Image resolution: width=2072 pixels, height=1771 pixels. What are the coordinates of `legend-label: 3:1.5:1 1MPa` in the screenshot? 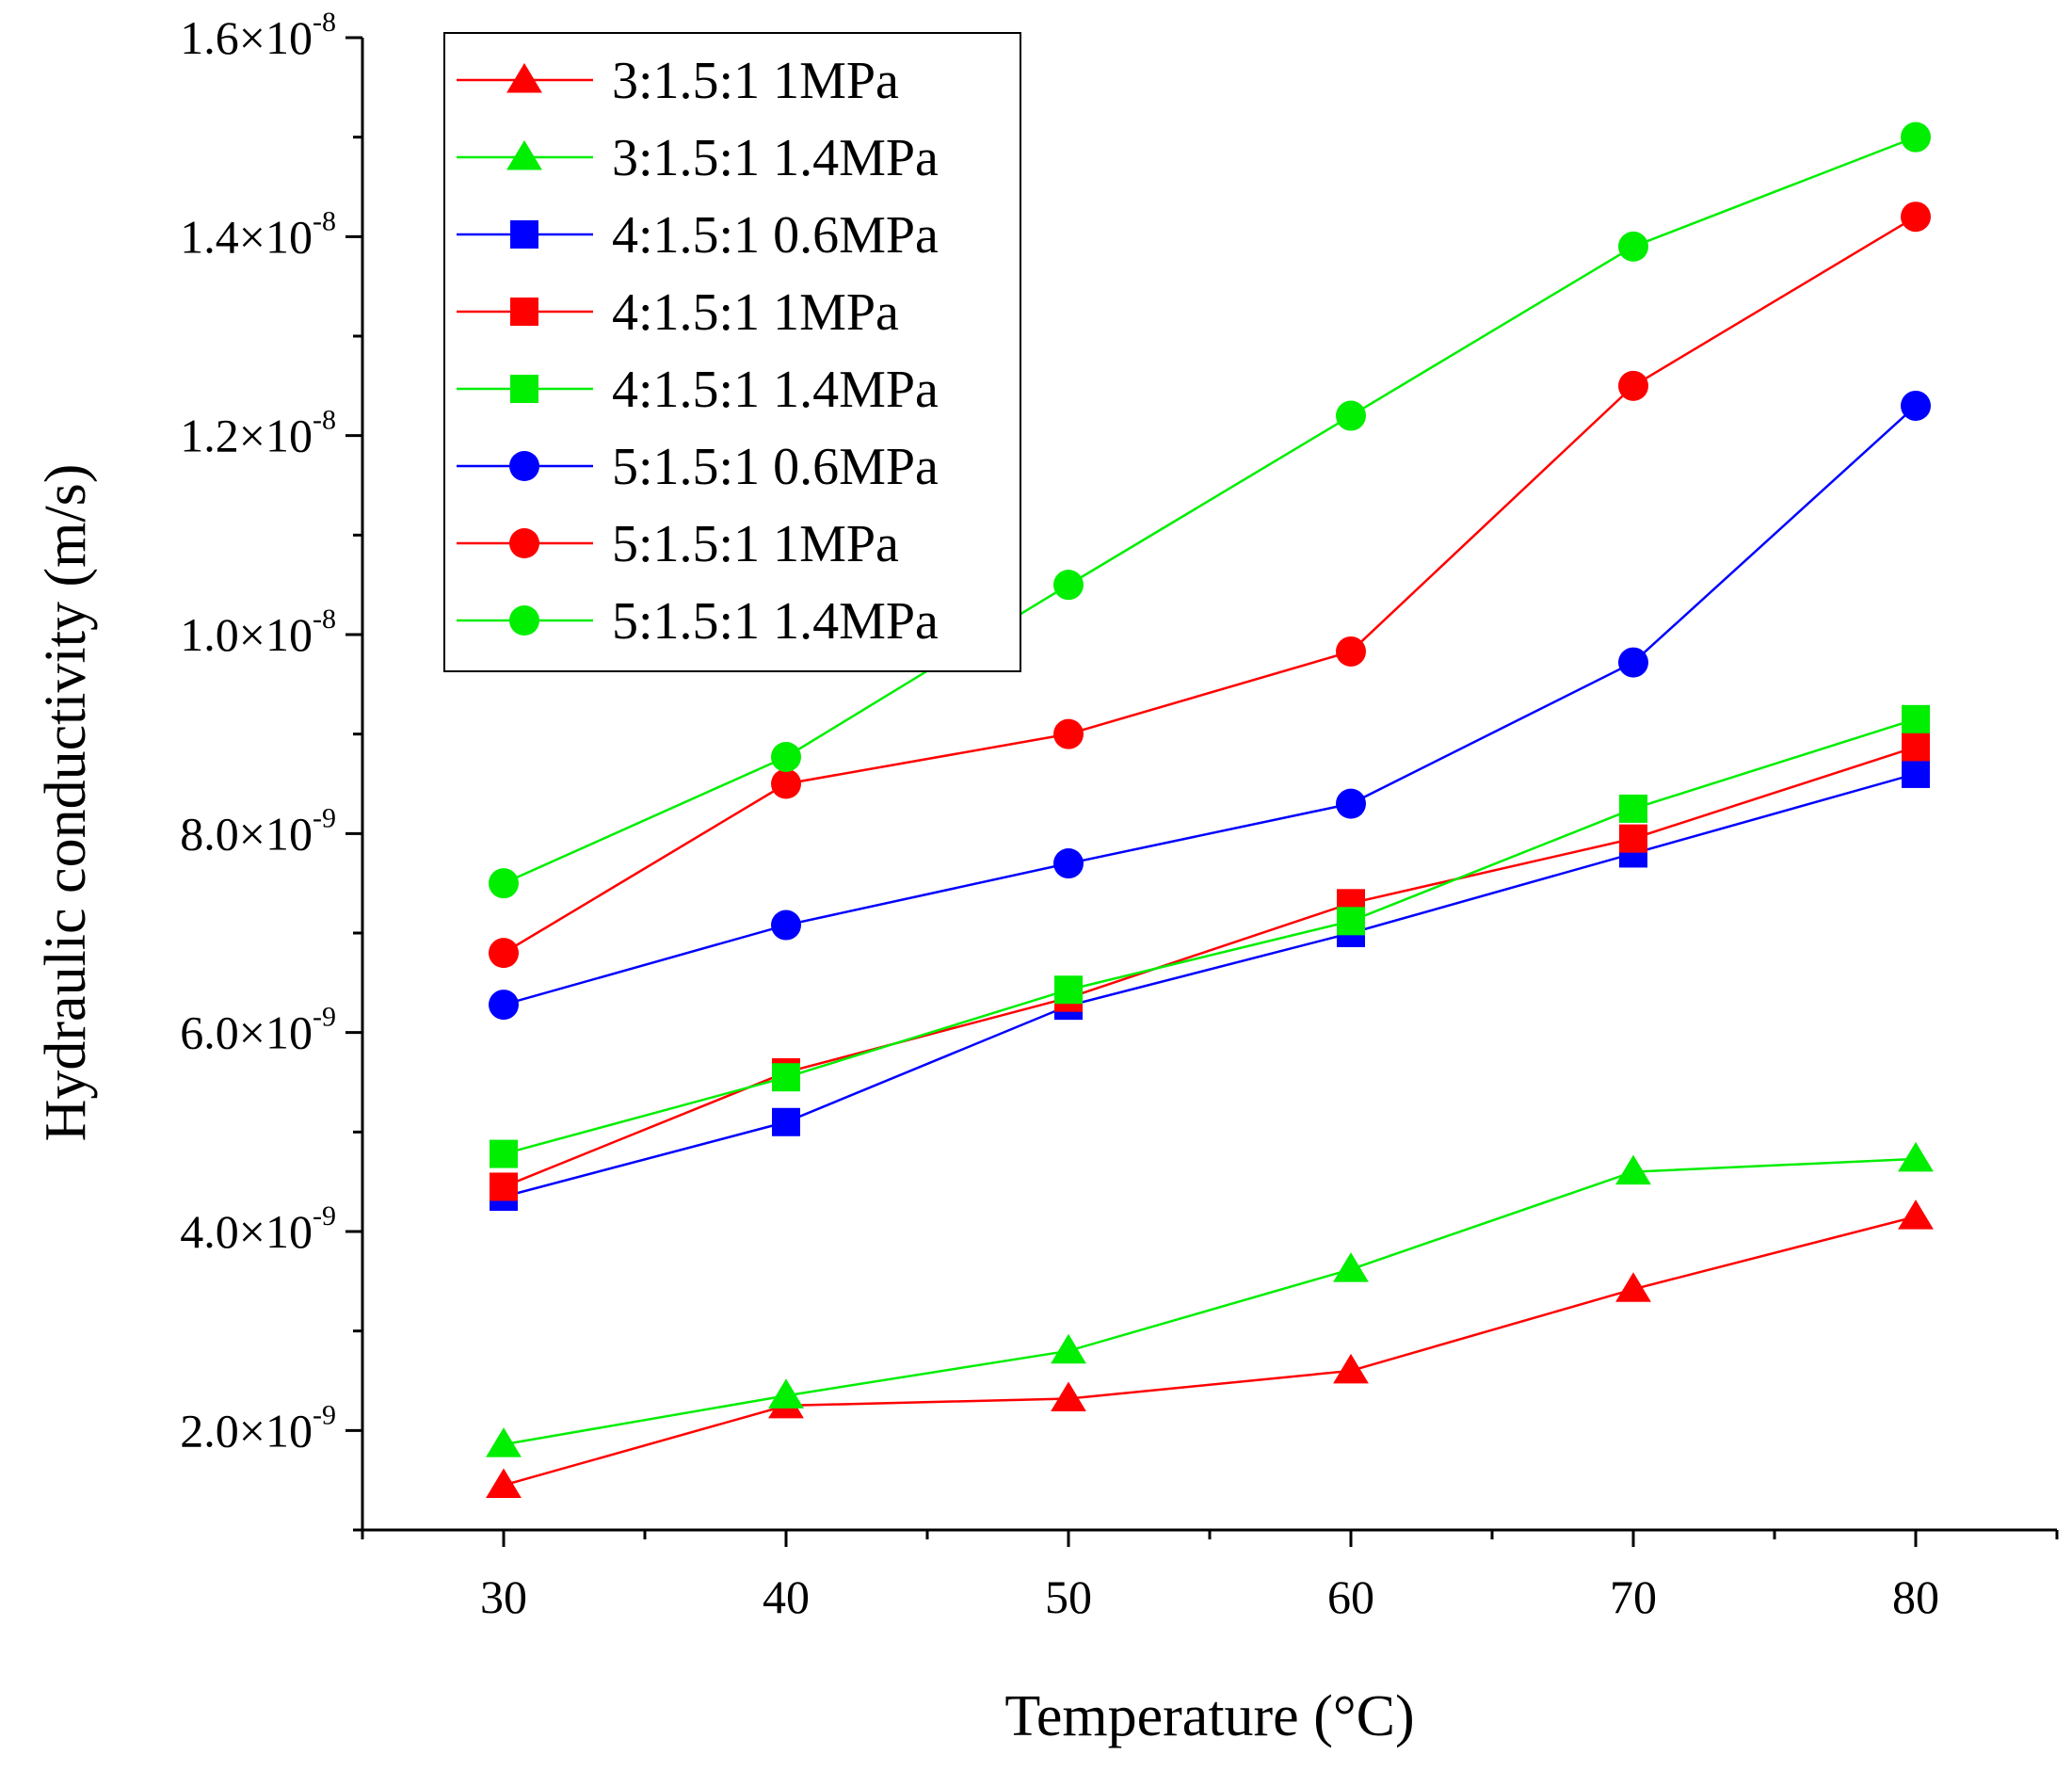 It's located at (755, 81).